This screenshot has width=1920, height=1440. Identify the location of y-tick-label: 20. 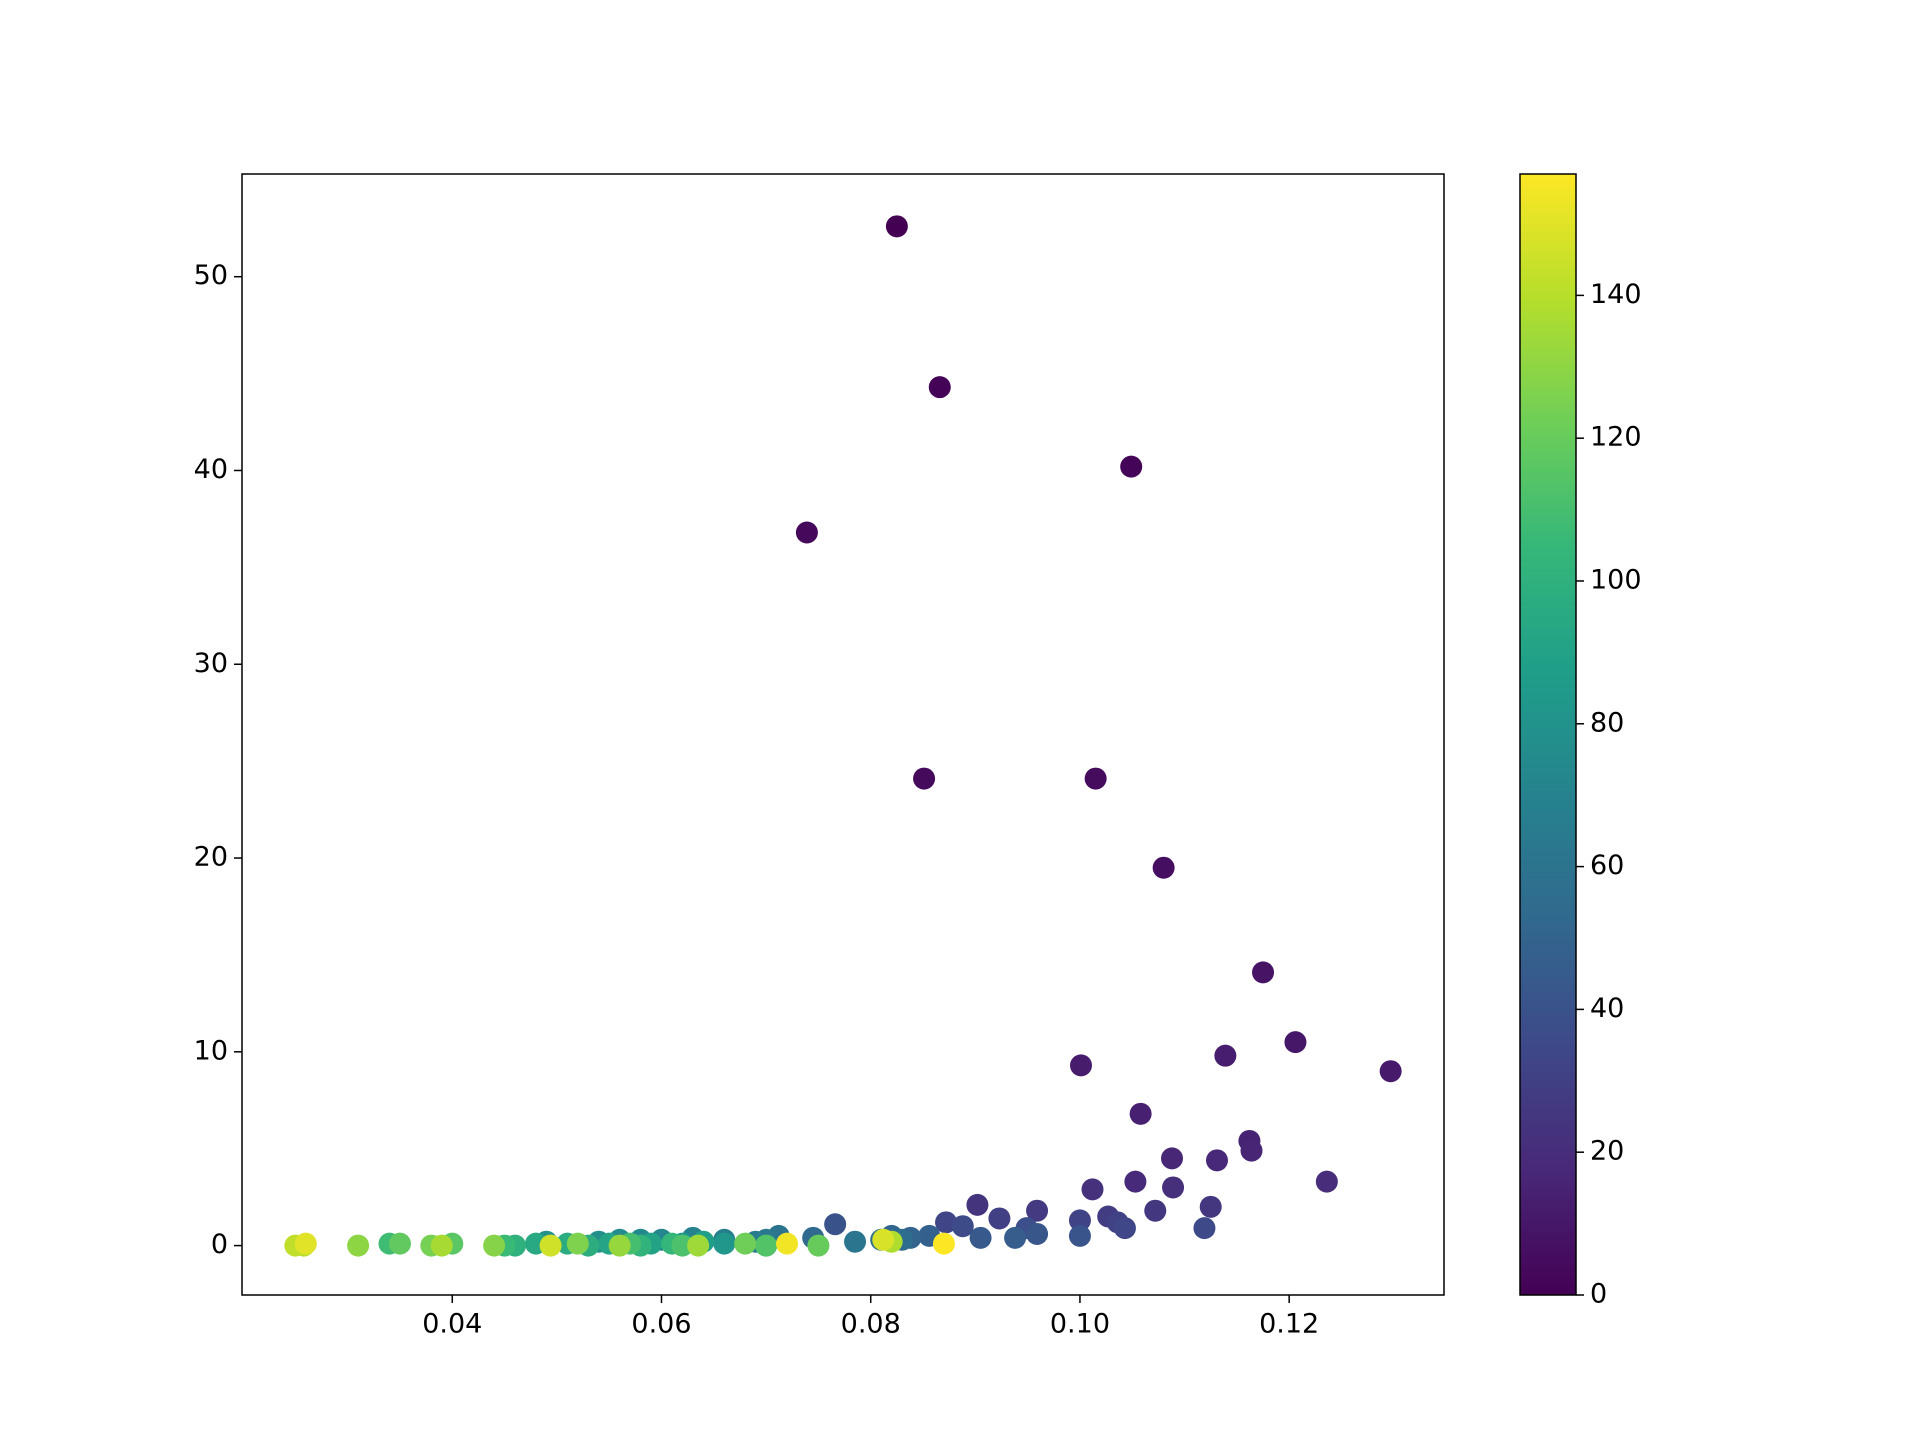
(211, 857).